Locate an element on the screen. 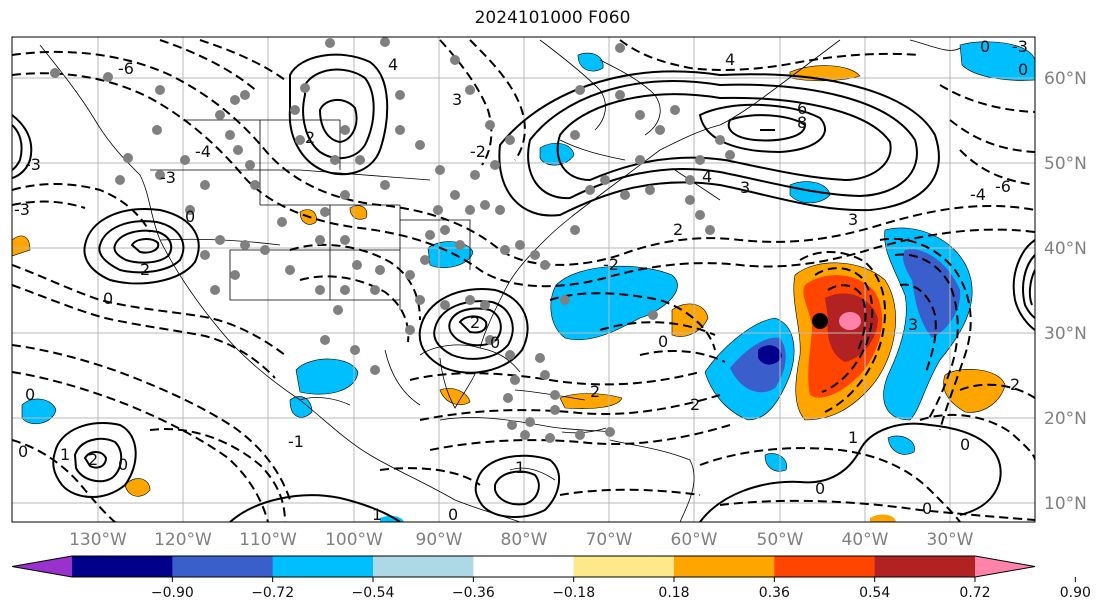 The image size is (1105, 615). colorbar-extend-min is located at coordinates (42, 566).